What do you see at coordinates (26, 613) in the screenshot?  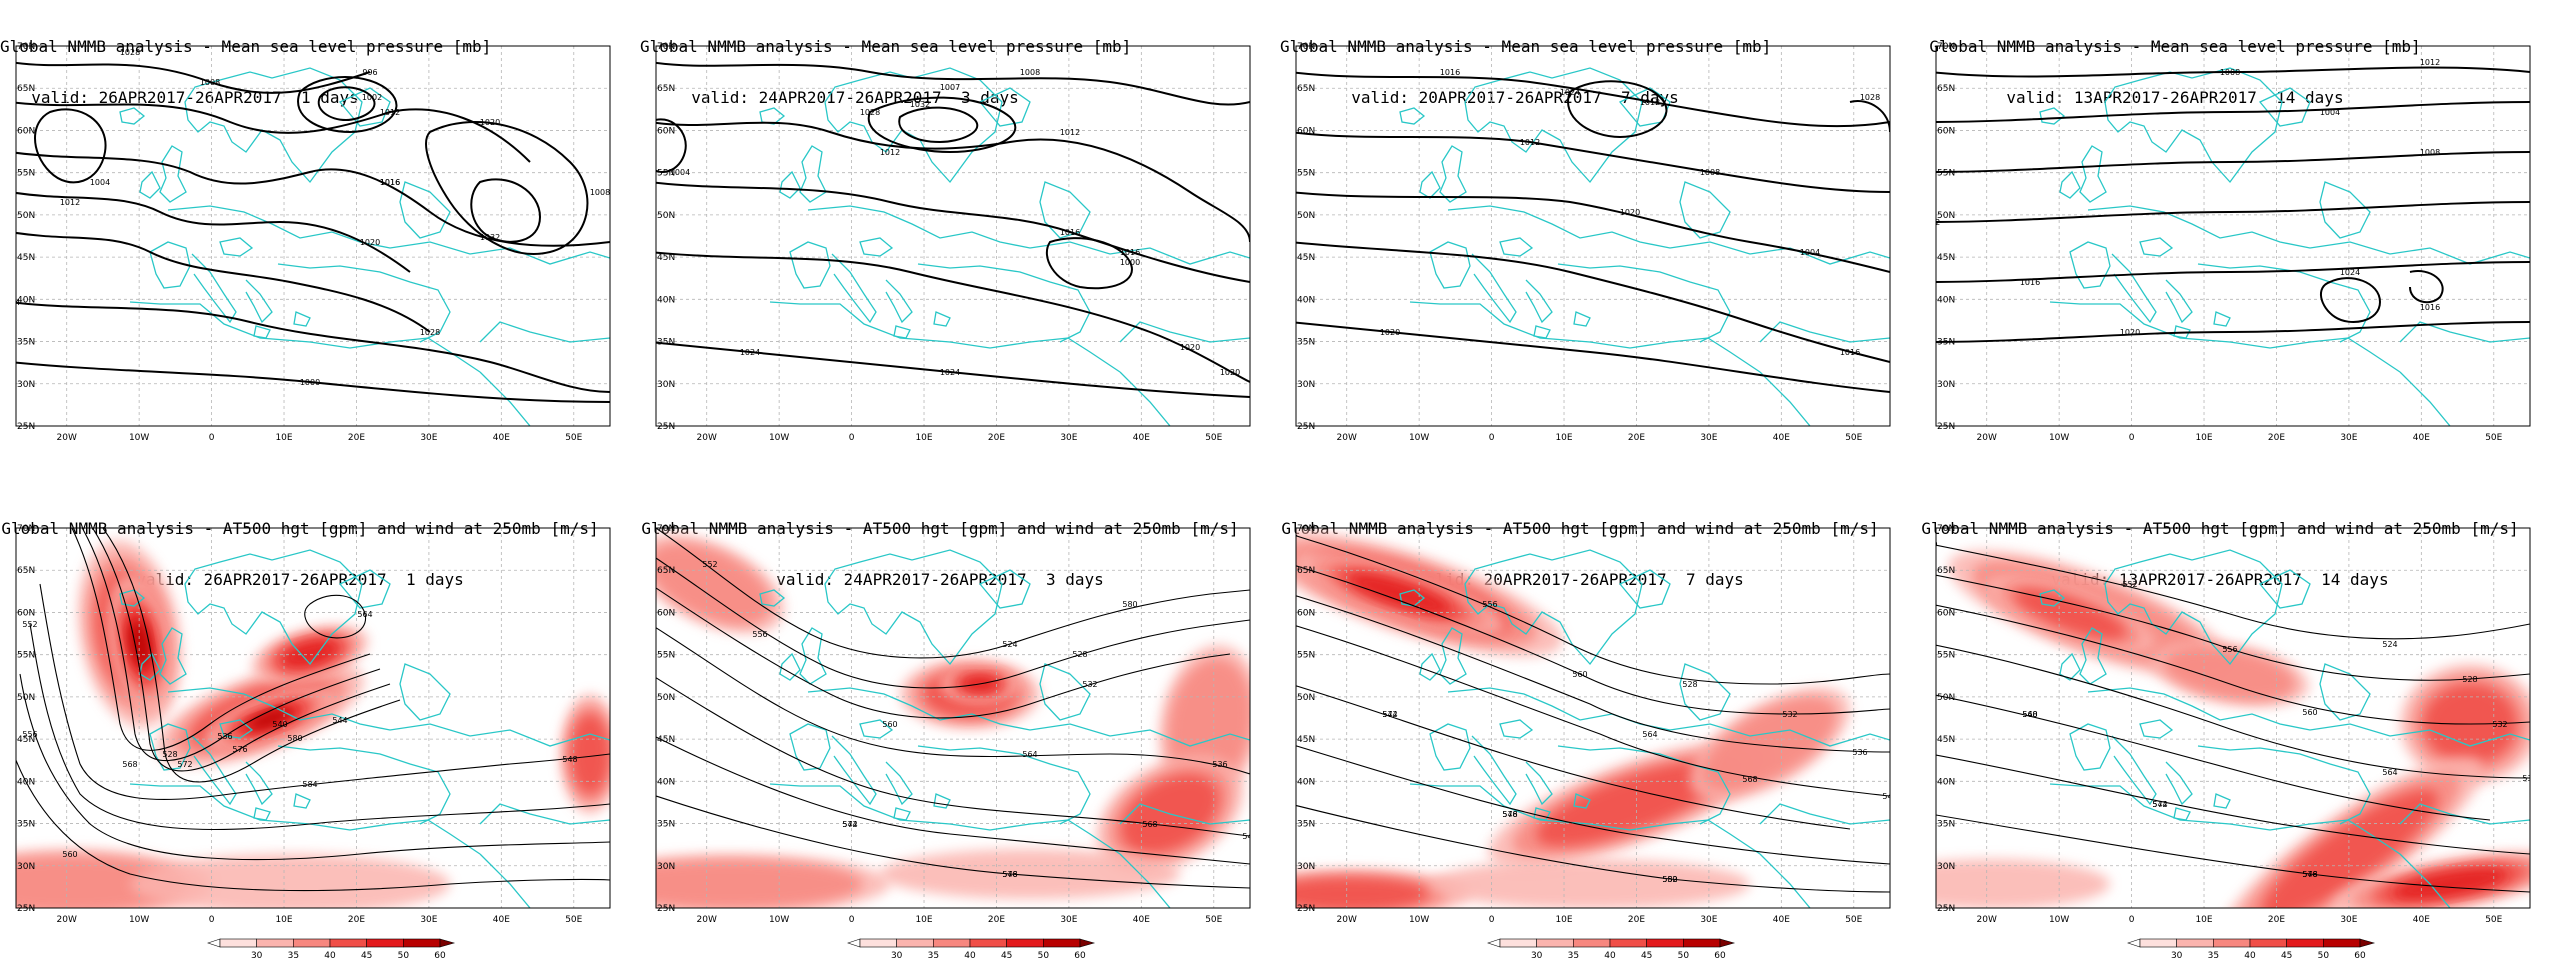 I see `latitude-label: 60N` at bounding box center [26, 613].